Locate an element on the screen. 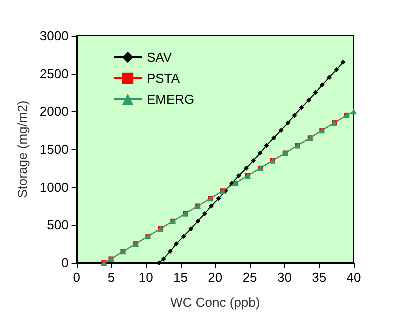 Image resolution: width=410 pixels, height=334 pixels. y-tick-label: 0 is located at coordinates (65, 263).